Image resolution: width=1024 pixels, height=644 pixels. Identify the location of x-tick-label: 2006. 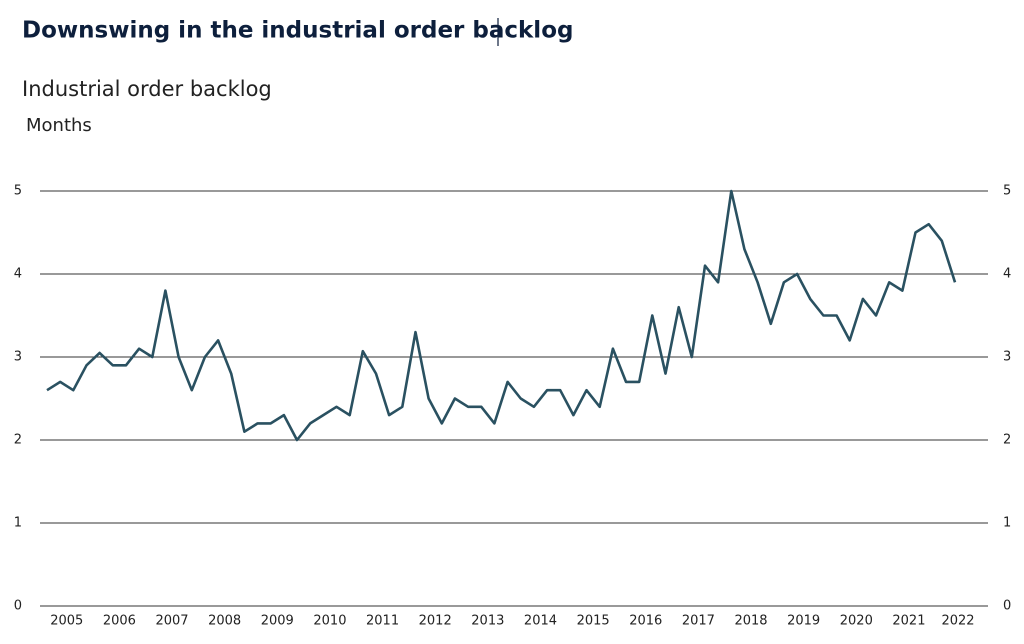
(119, 621).